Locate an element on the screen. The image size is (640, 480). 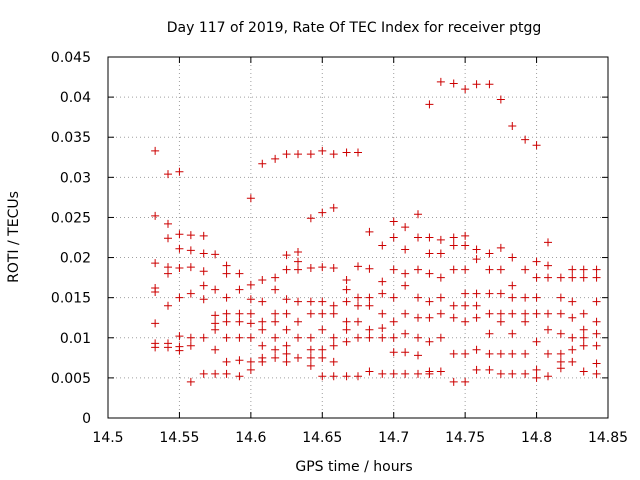
x-tick-label: 14.7 is located at coordinates (393, 438).